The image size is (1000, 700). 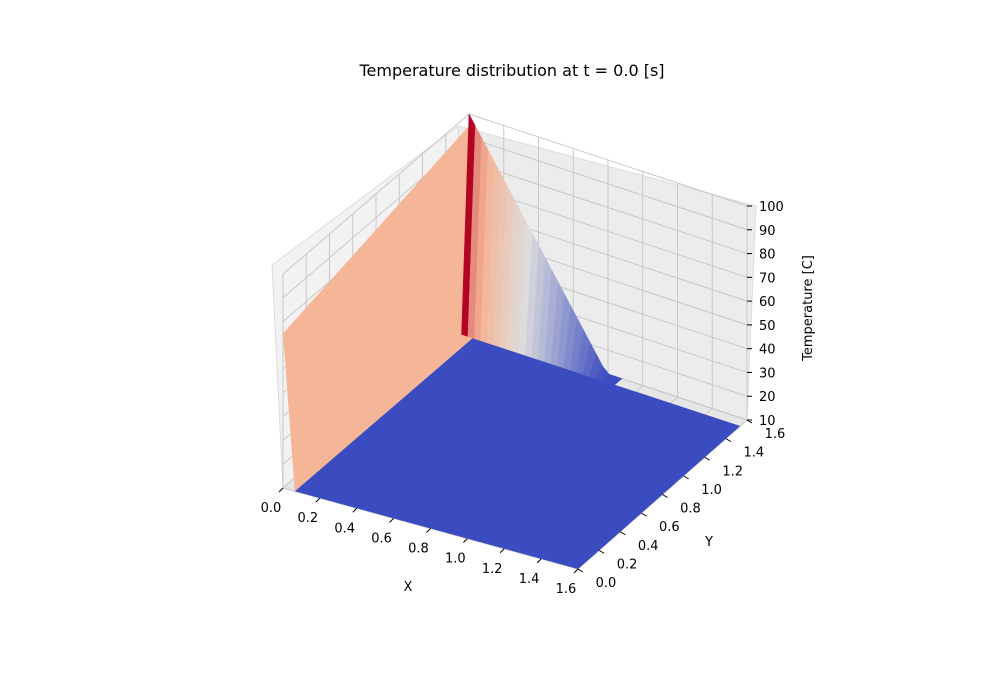 I want to click on y-tick-label: 0.6, so click(x=669, y=527).